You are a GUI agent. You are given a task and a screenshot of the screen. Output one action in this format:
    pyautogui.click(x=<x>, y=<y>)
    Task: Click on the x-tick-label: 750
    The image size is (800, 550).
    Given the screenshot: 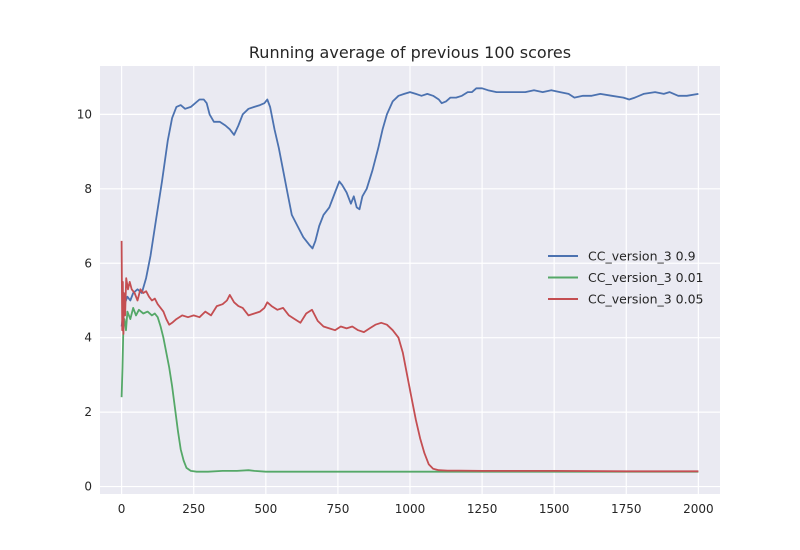 What is the action you would take?
    pyautogui.click(x=337, y=509)
    